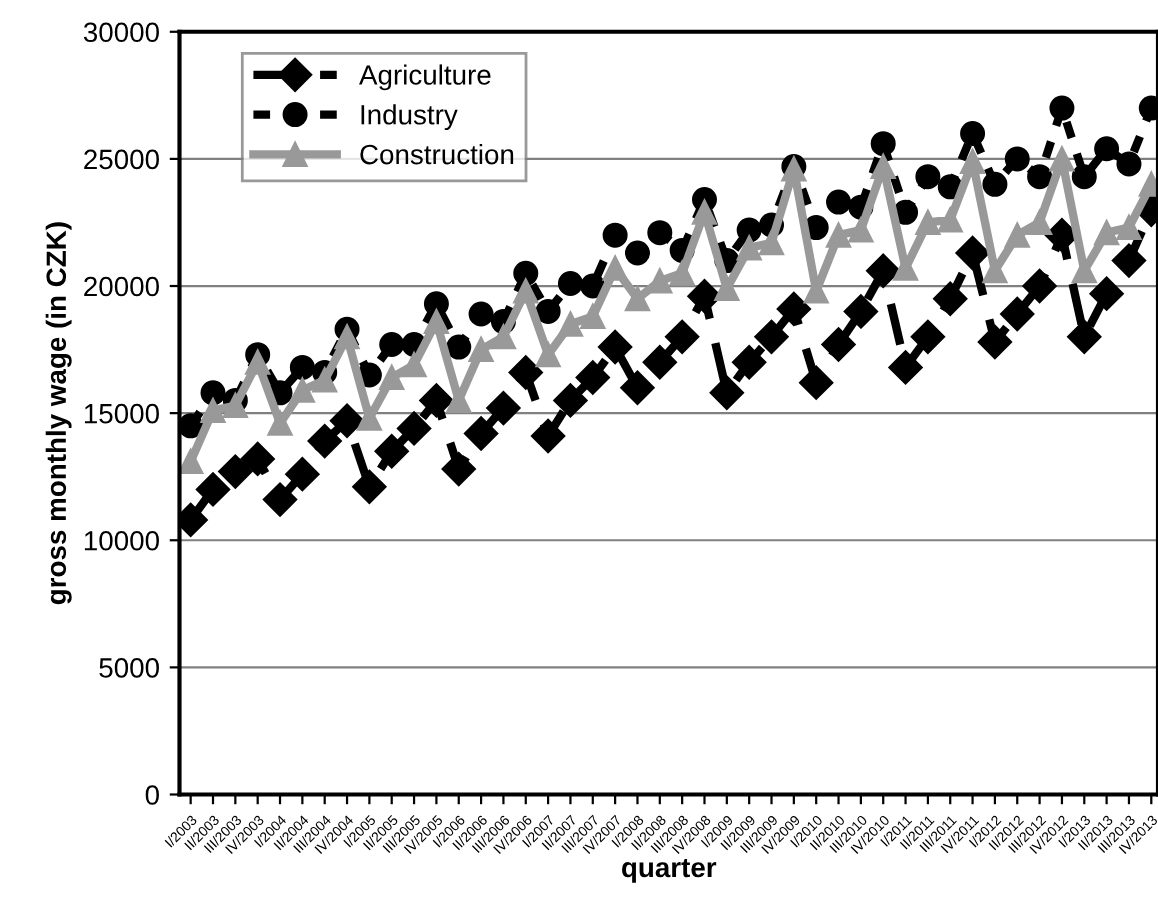 This screenshot has width=1158, height=908. What do you see at coordinates (121, 540) in the screenshot?
I see `y-tick-label: 10000` at bounding box center [121, 540].